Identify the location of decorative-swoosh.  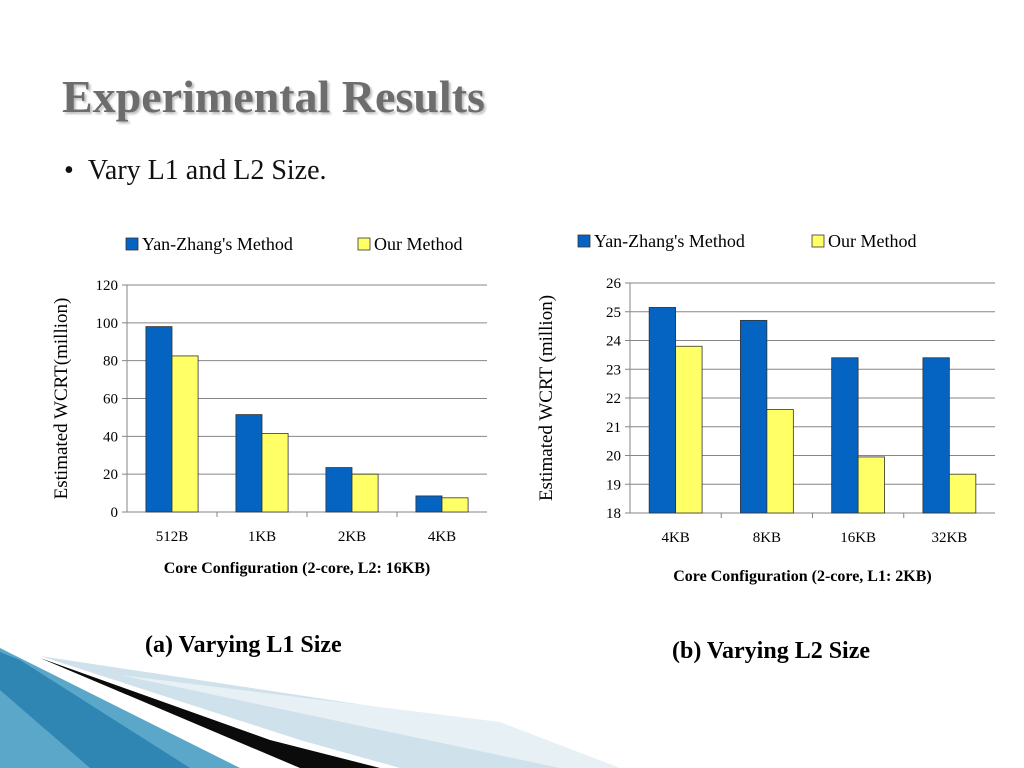
(310, 708).